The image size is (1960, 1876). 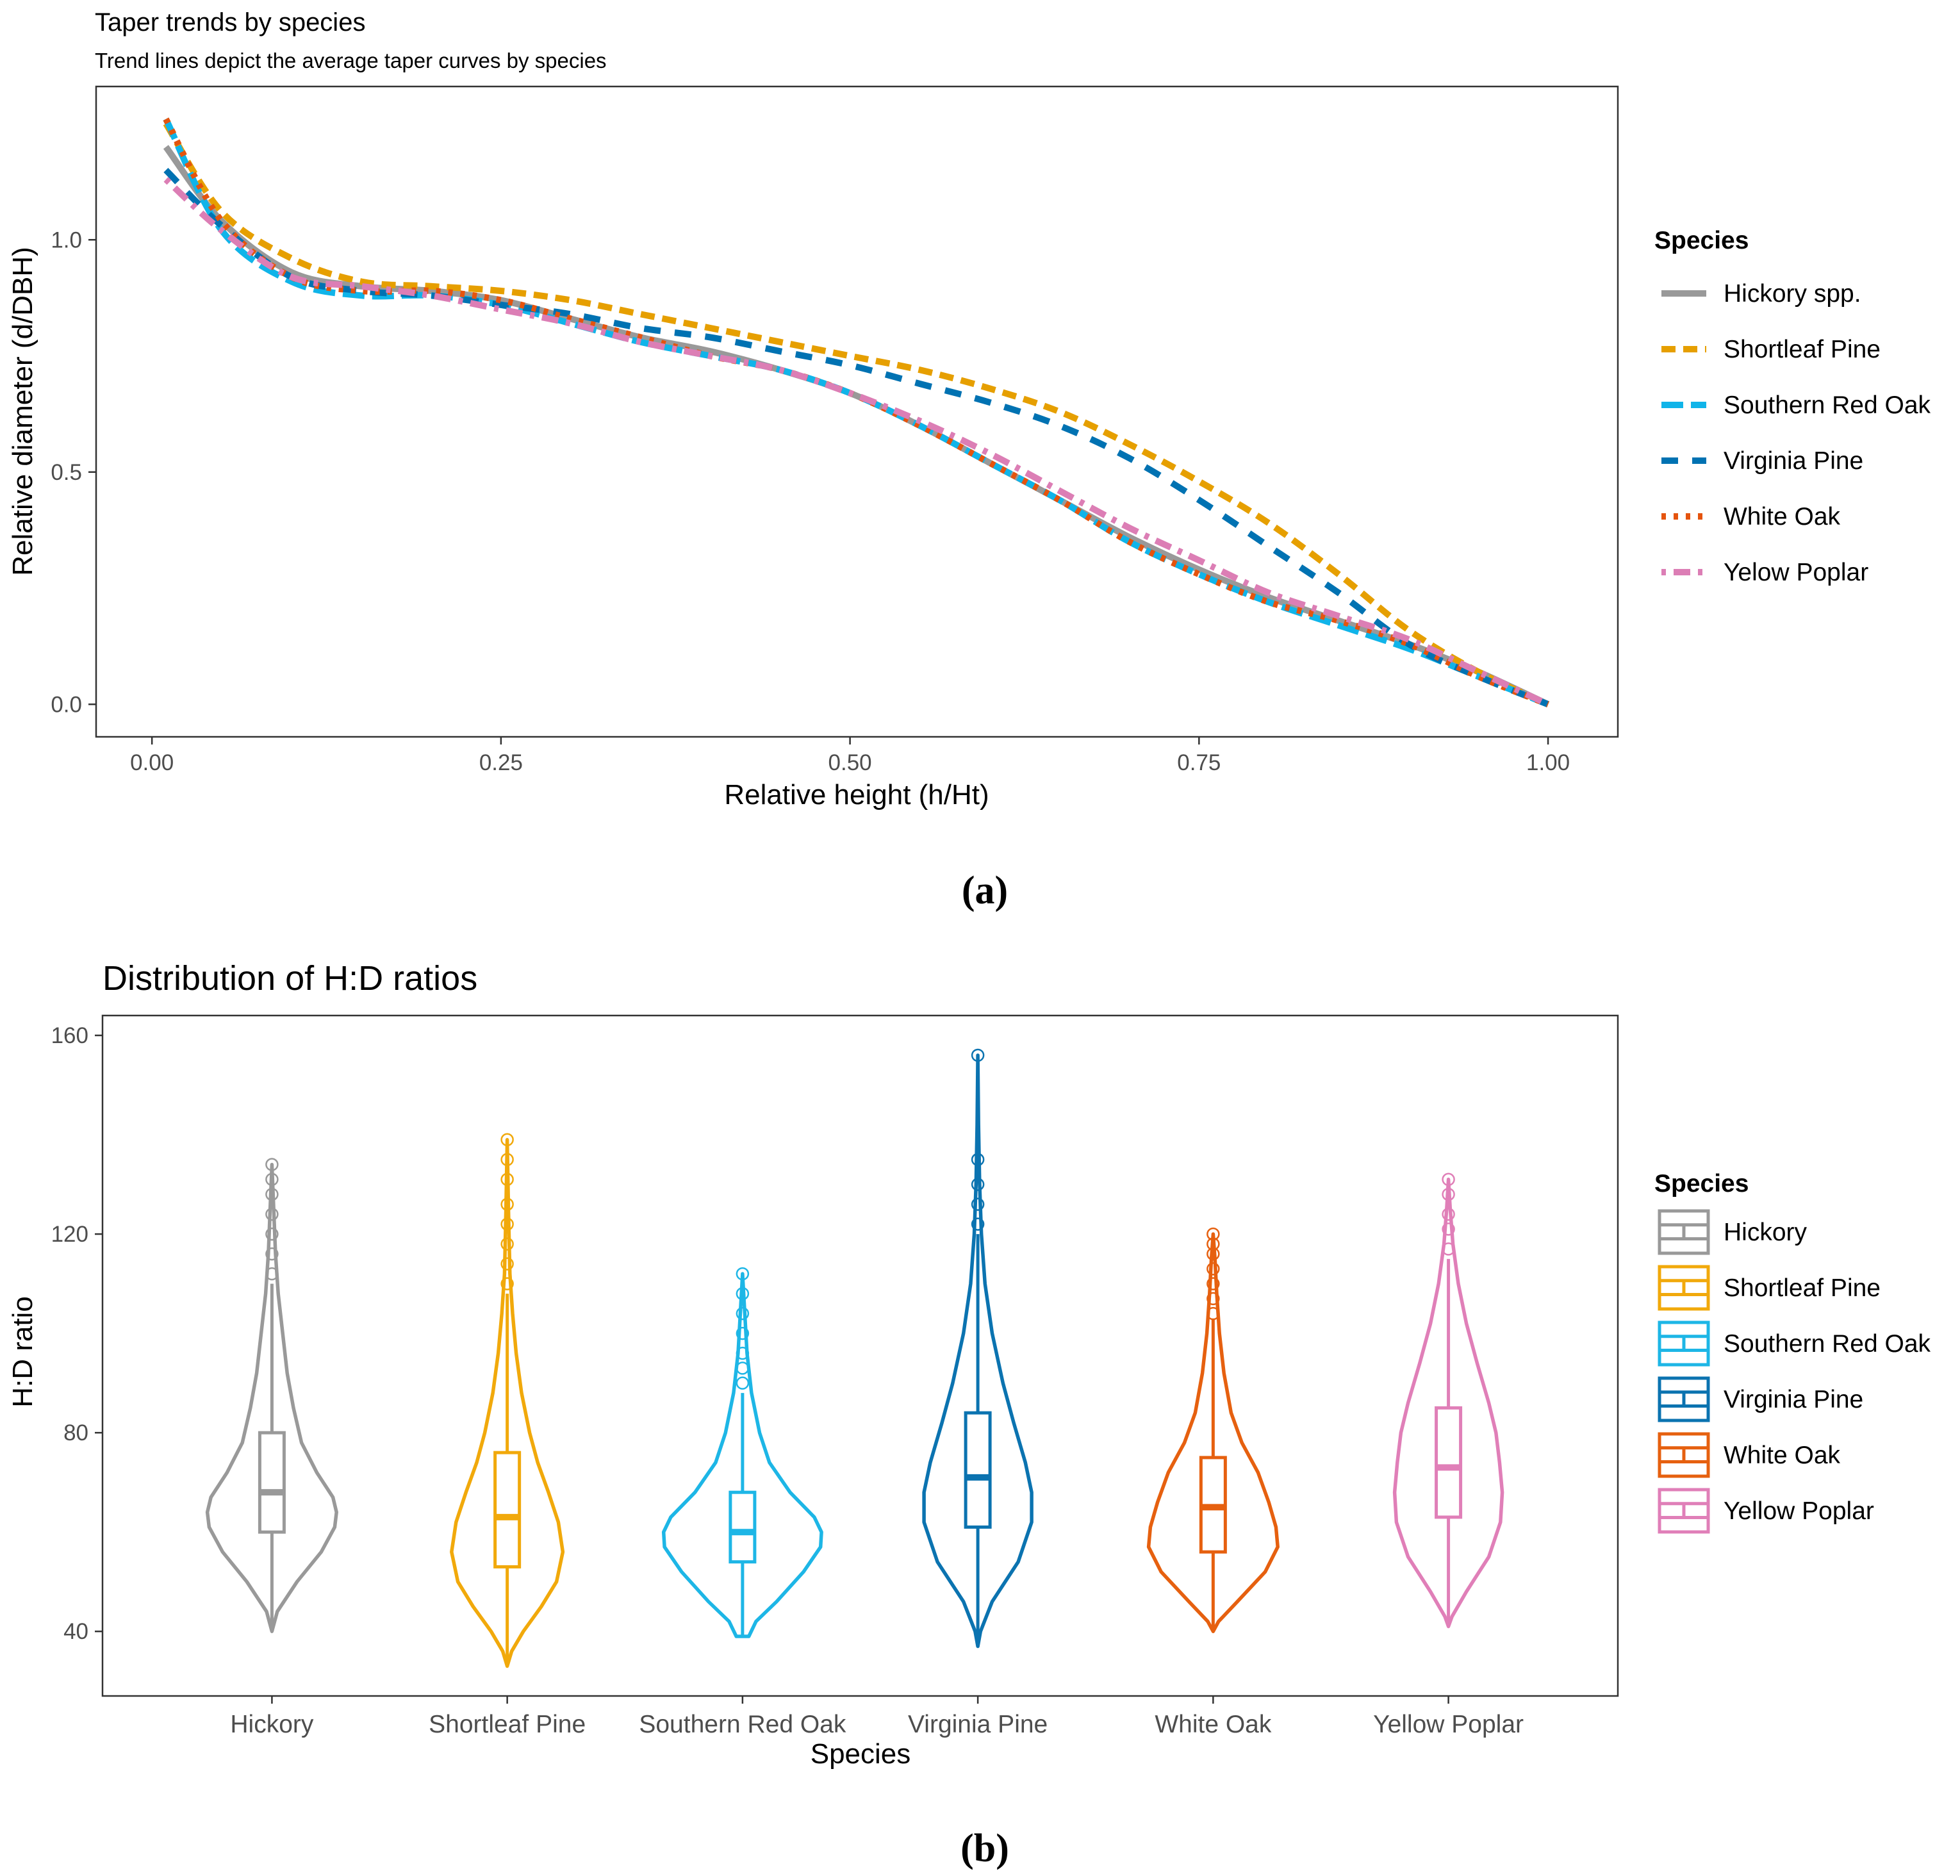 I want to click on panel-b-label: (b), so click(x=985, y=1849).